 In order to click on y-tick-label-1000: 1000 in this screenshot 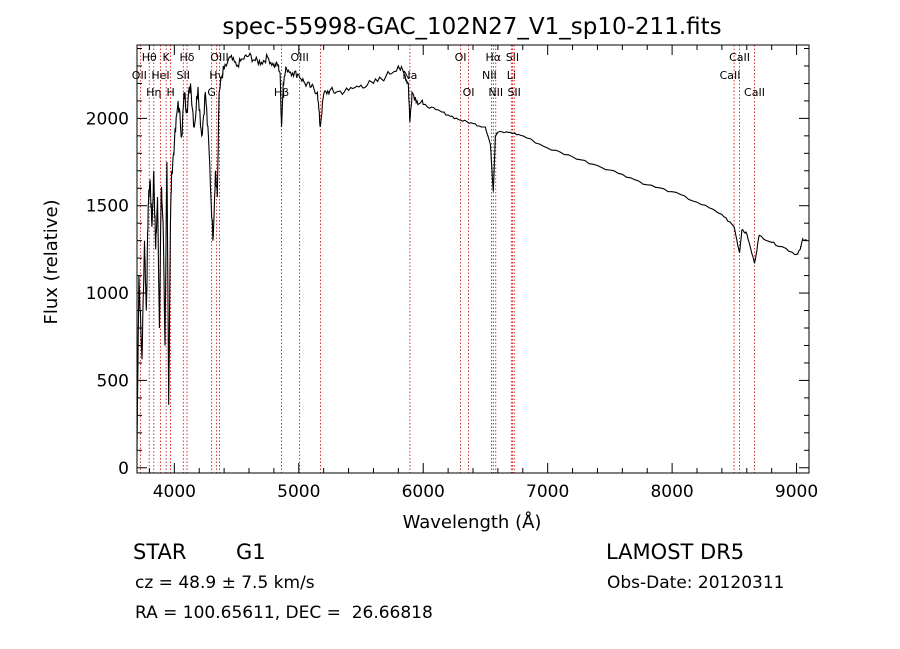, I will do `click(107, 294)`.